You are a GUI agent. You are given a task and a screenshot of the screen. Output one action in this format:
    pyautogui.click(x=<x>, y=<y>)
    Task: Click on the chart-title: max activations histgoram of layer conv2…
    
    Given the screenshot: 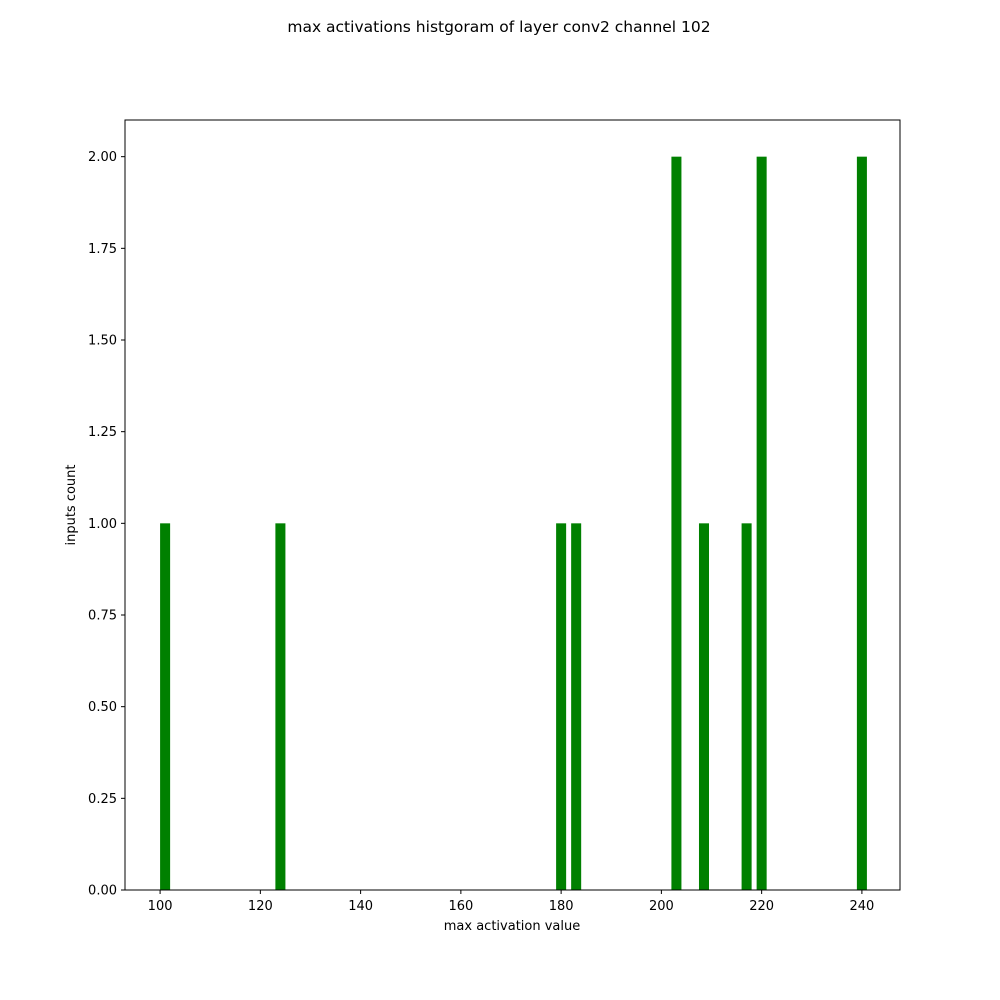 What is the action you would take?
    pyautogui.click(x=498, y=27)
    